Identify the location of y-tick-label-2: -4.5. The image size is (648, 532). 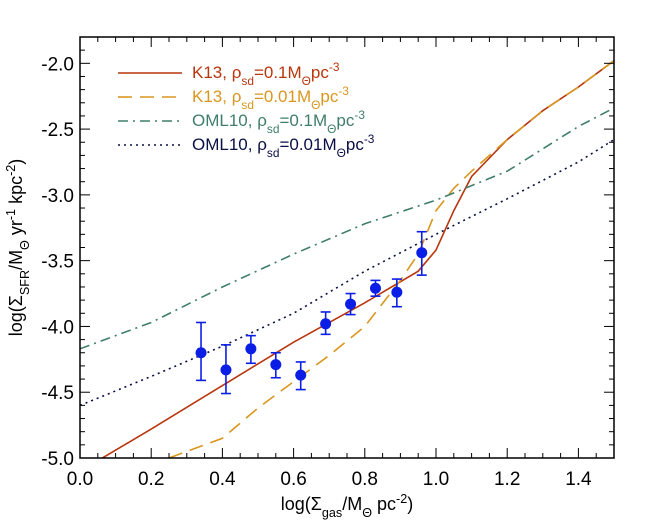
(57, 393).